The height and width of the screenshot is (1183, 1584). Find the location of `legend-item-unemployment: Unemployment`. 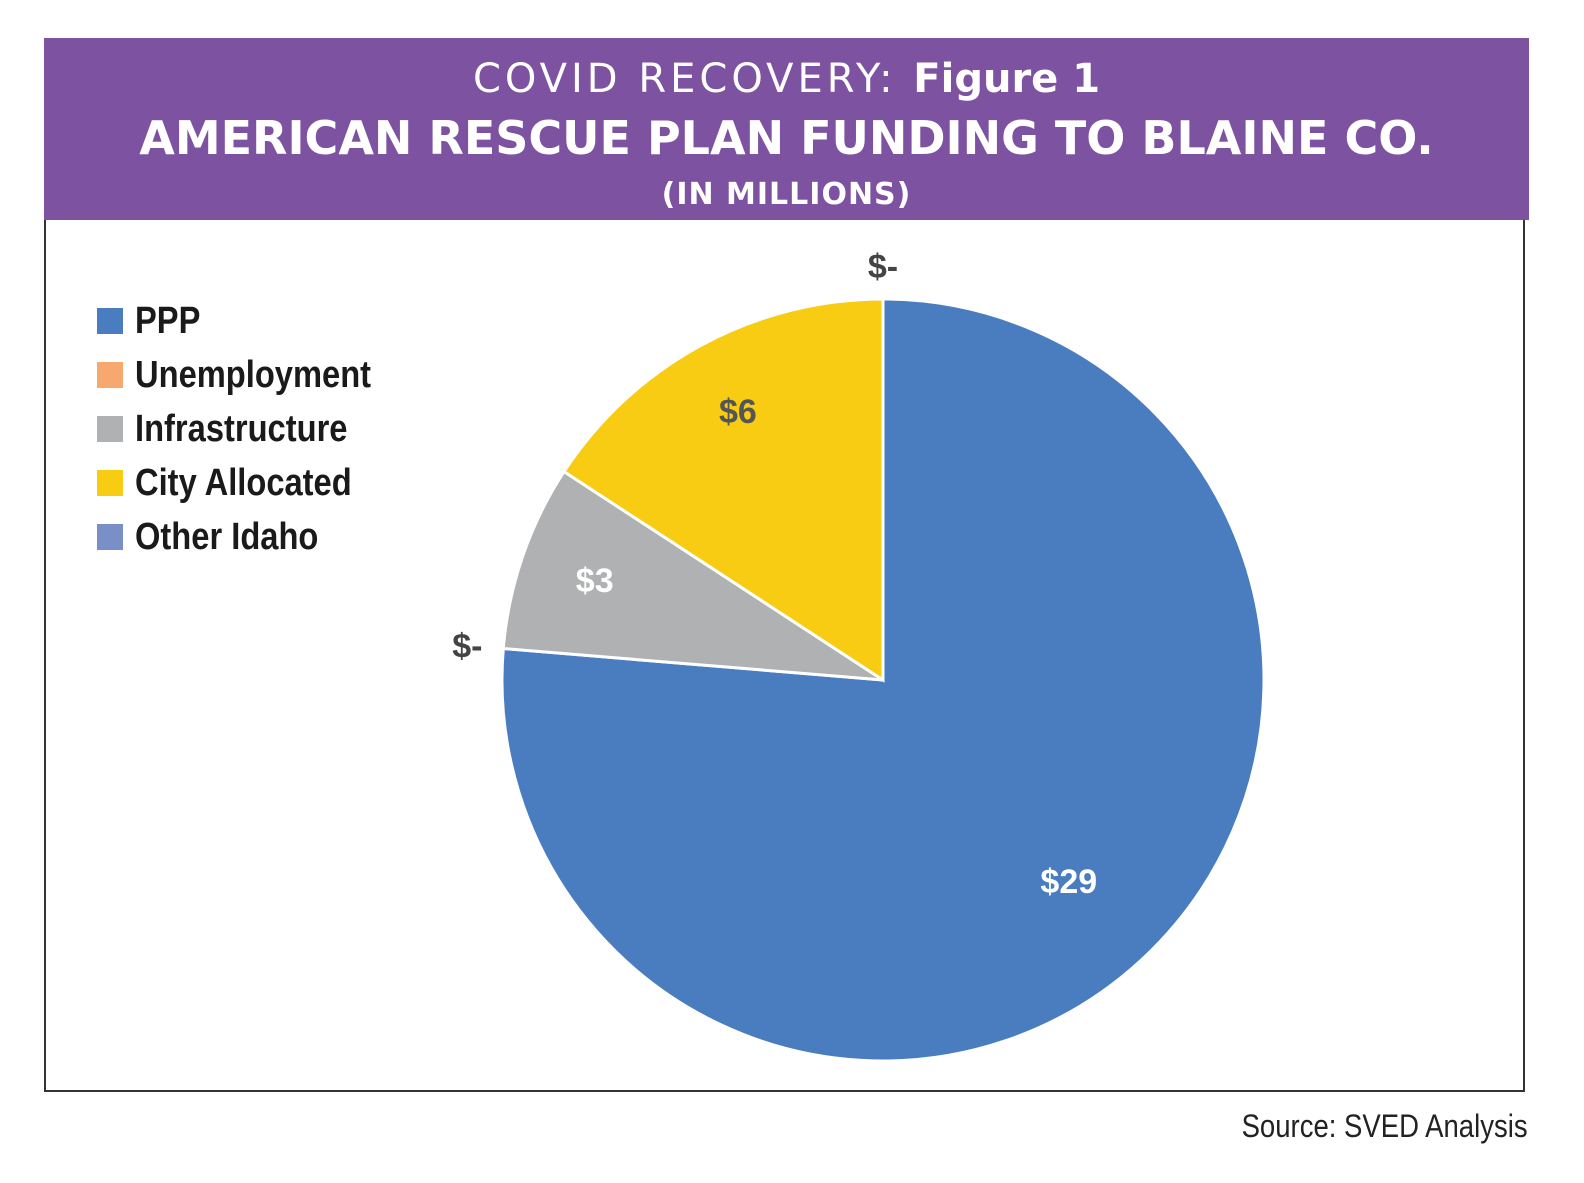

legend-item-unemployment: Unemployment is located at coordinates (253, 375).